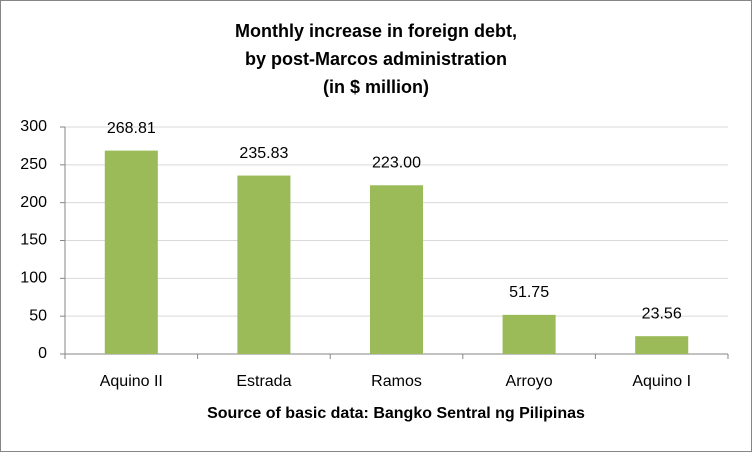 The image size is (752, 457). What do you see at coordinates (263, 153) in the screenshot?
I see `data-label: 235.83` at bounding box center [263, 153].